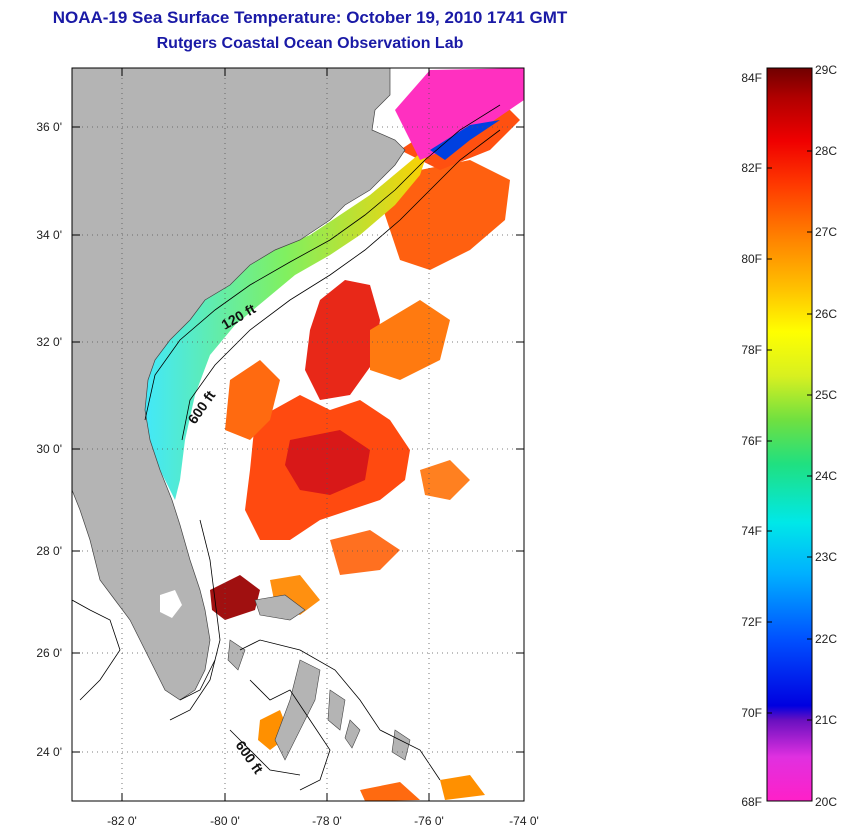 This screenshot has width=849, height=832. I want to click on f-label: 70F, so click(751, 713).